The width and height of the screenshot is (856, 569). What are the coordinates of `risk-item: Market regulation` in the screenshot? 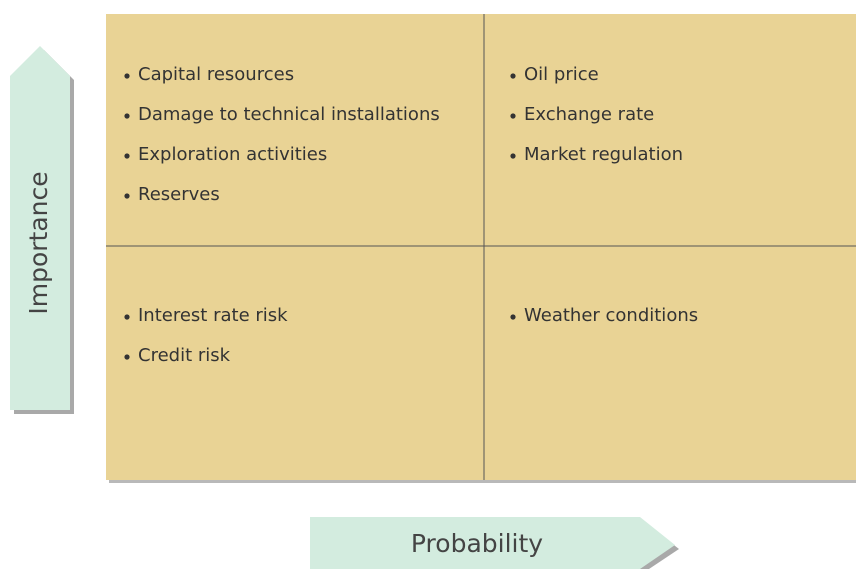 It's located at (603, 154).